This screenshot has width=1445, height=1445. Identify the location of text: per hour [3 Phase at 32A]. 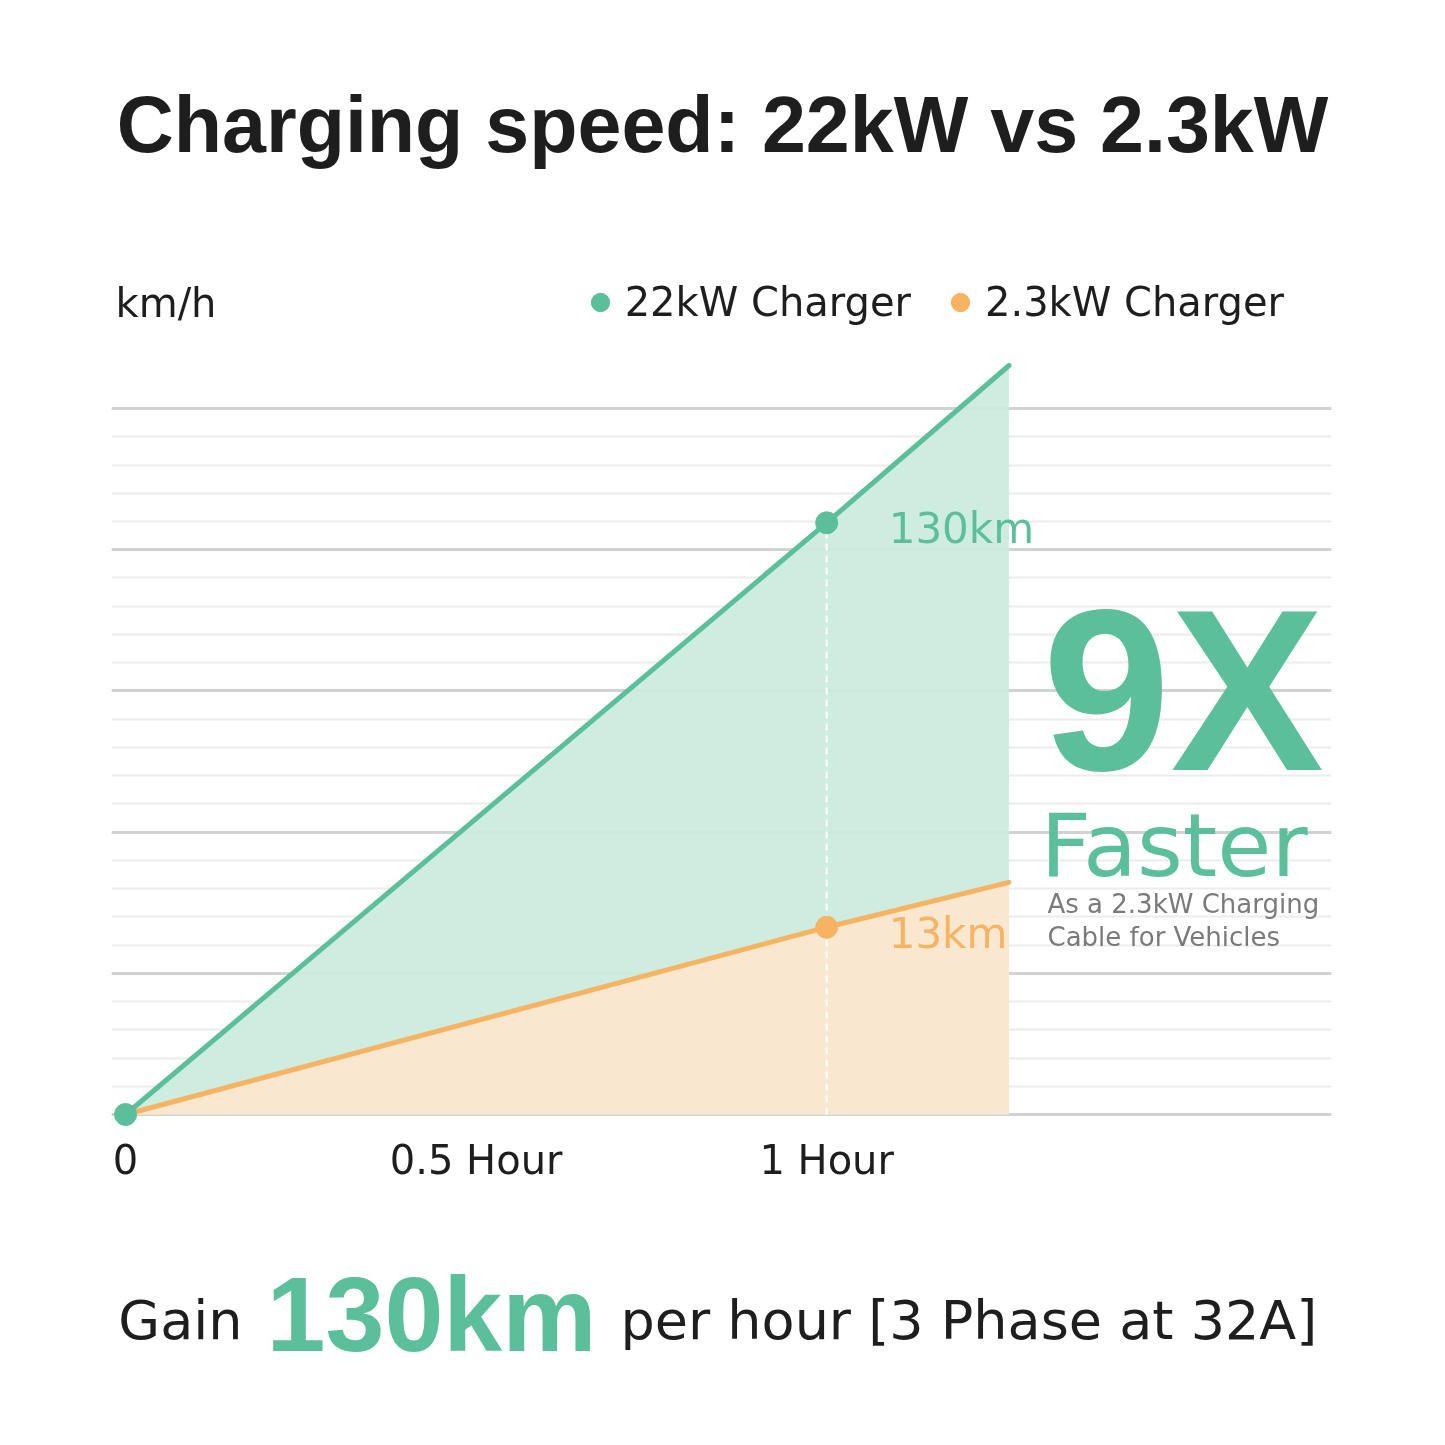
(969, 1320).